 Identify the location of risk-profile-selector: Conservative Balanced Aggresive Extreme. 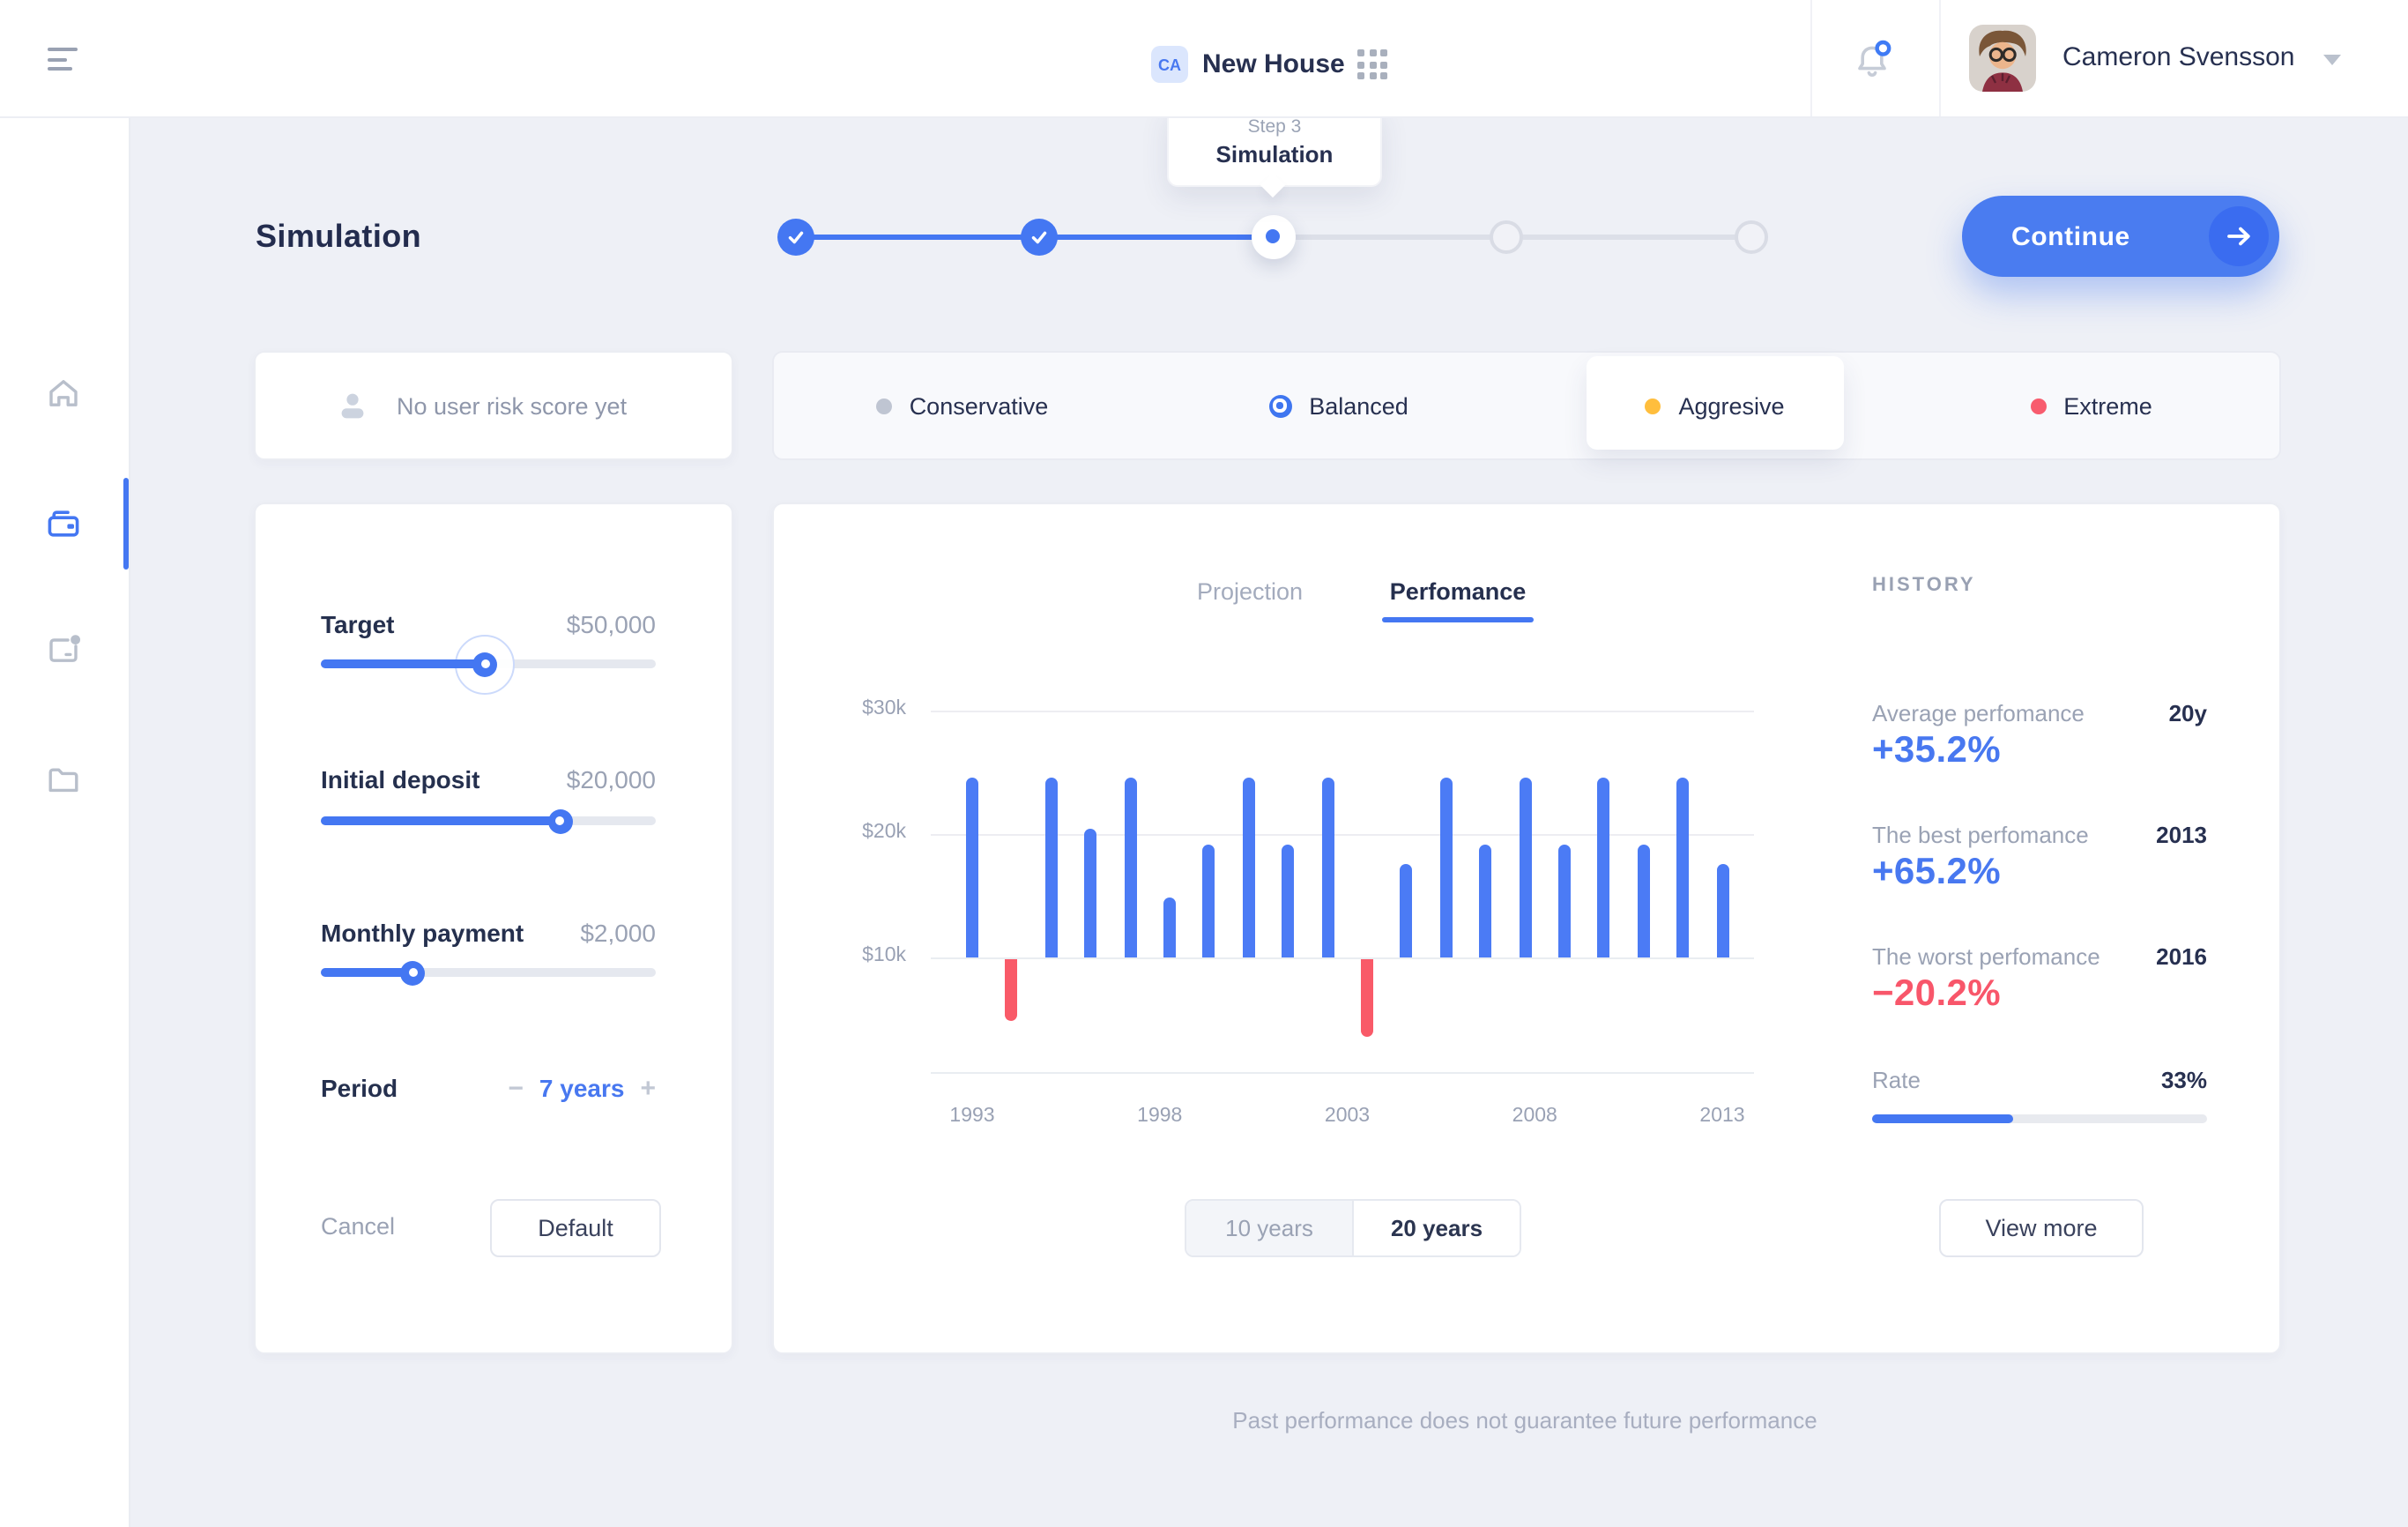
(1526, 405).